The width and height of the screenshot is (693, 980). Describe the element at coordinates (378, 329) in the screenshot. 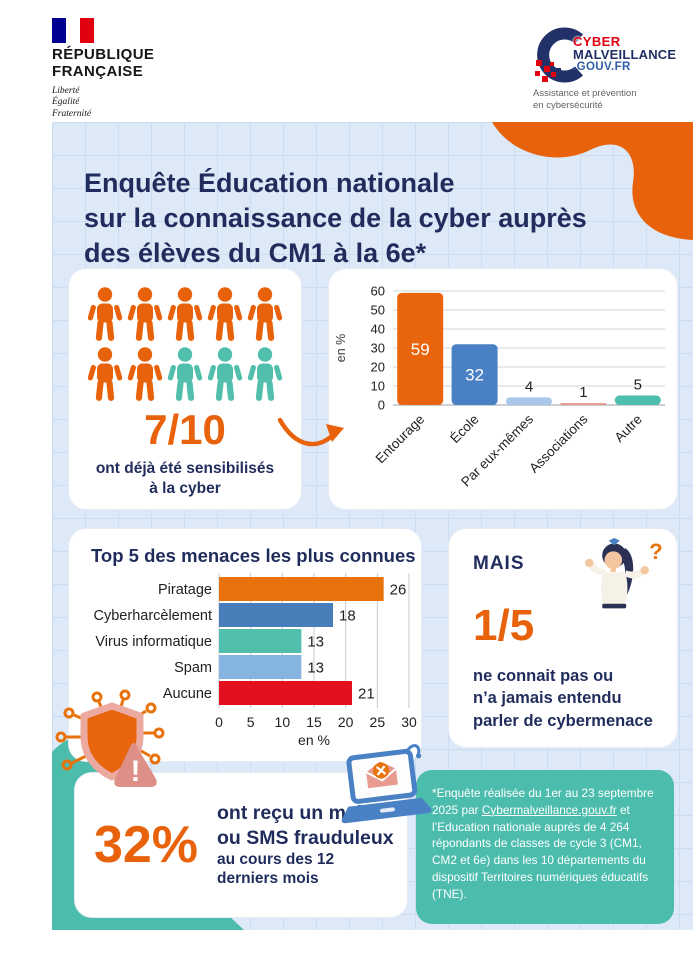

I see `svg-text: 40` at that location.